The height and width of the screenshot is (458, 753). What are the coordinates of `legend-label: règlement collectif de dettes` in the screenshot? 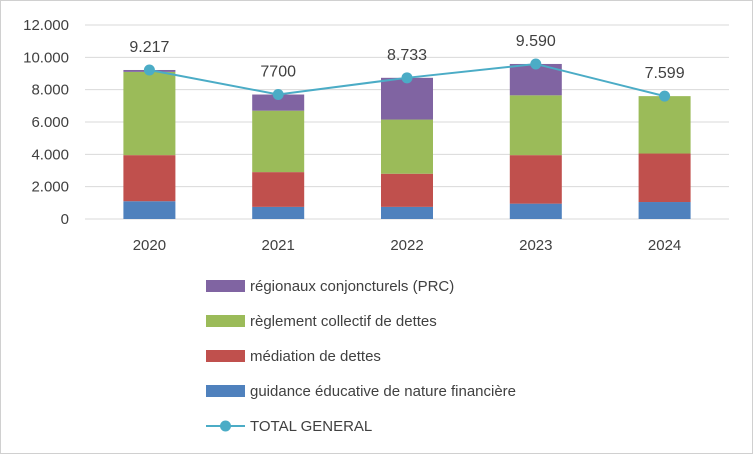 It's located at (343, 321).